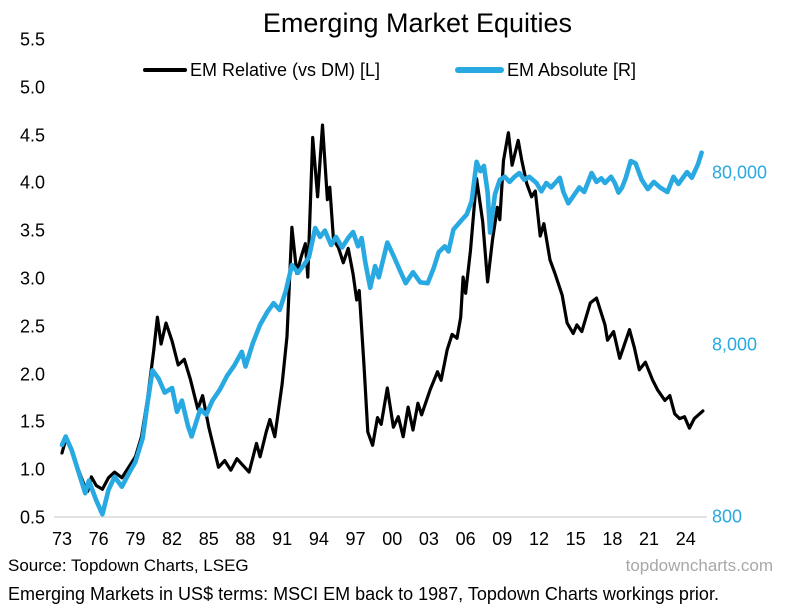 The width and height of the screenshot is (800, 613). I want to click on left-axis-tick: 1.0, so click(32, 469).